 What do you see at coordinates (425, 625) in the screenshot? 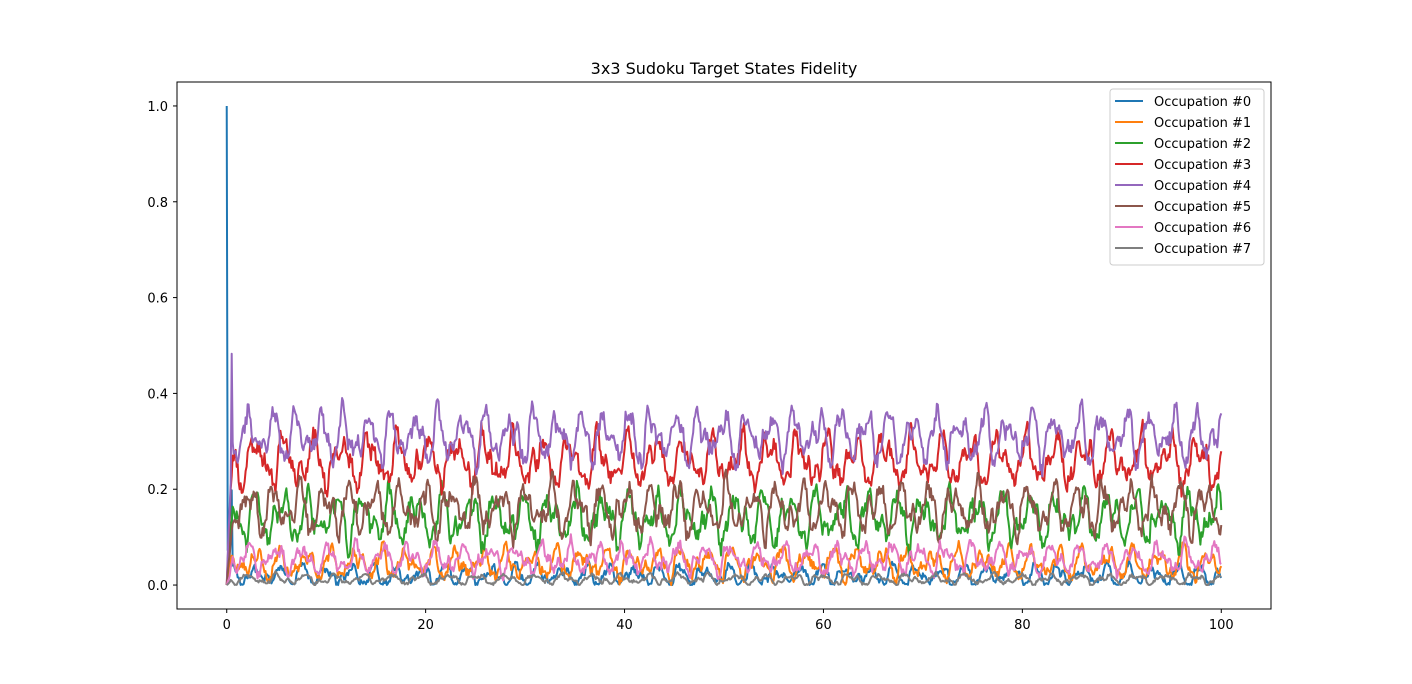
I see `x-tick-label: 20` at bounding box center [425, 625].